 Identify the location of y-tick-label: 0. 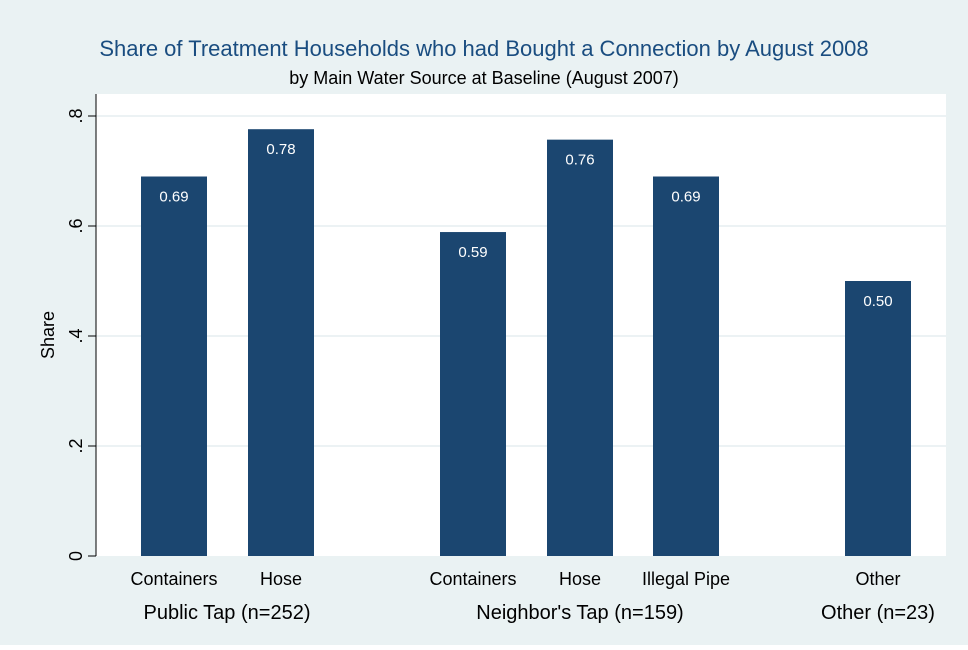
(76, 556).